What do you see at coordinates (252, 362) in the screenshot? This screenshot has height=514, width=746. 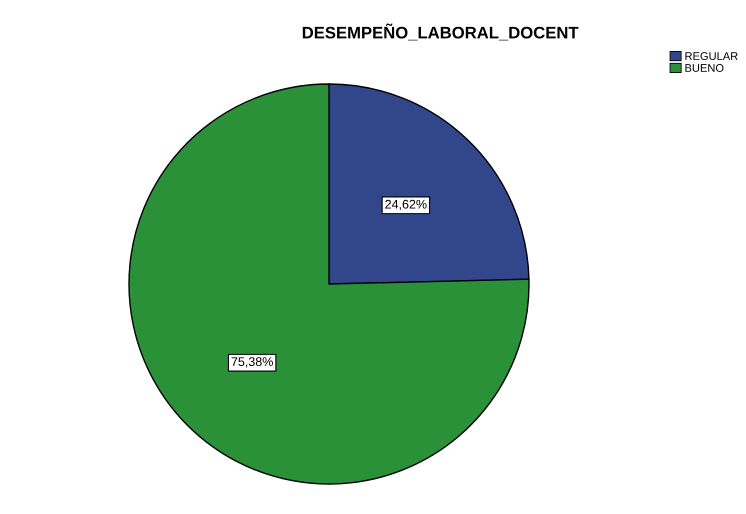 I see `data-label: 75,38%` at bounding box center [252, 362].